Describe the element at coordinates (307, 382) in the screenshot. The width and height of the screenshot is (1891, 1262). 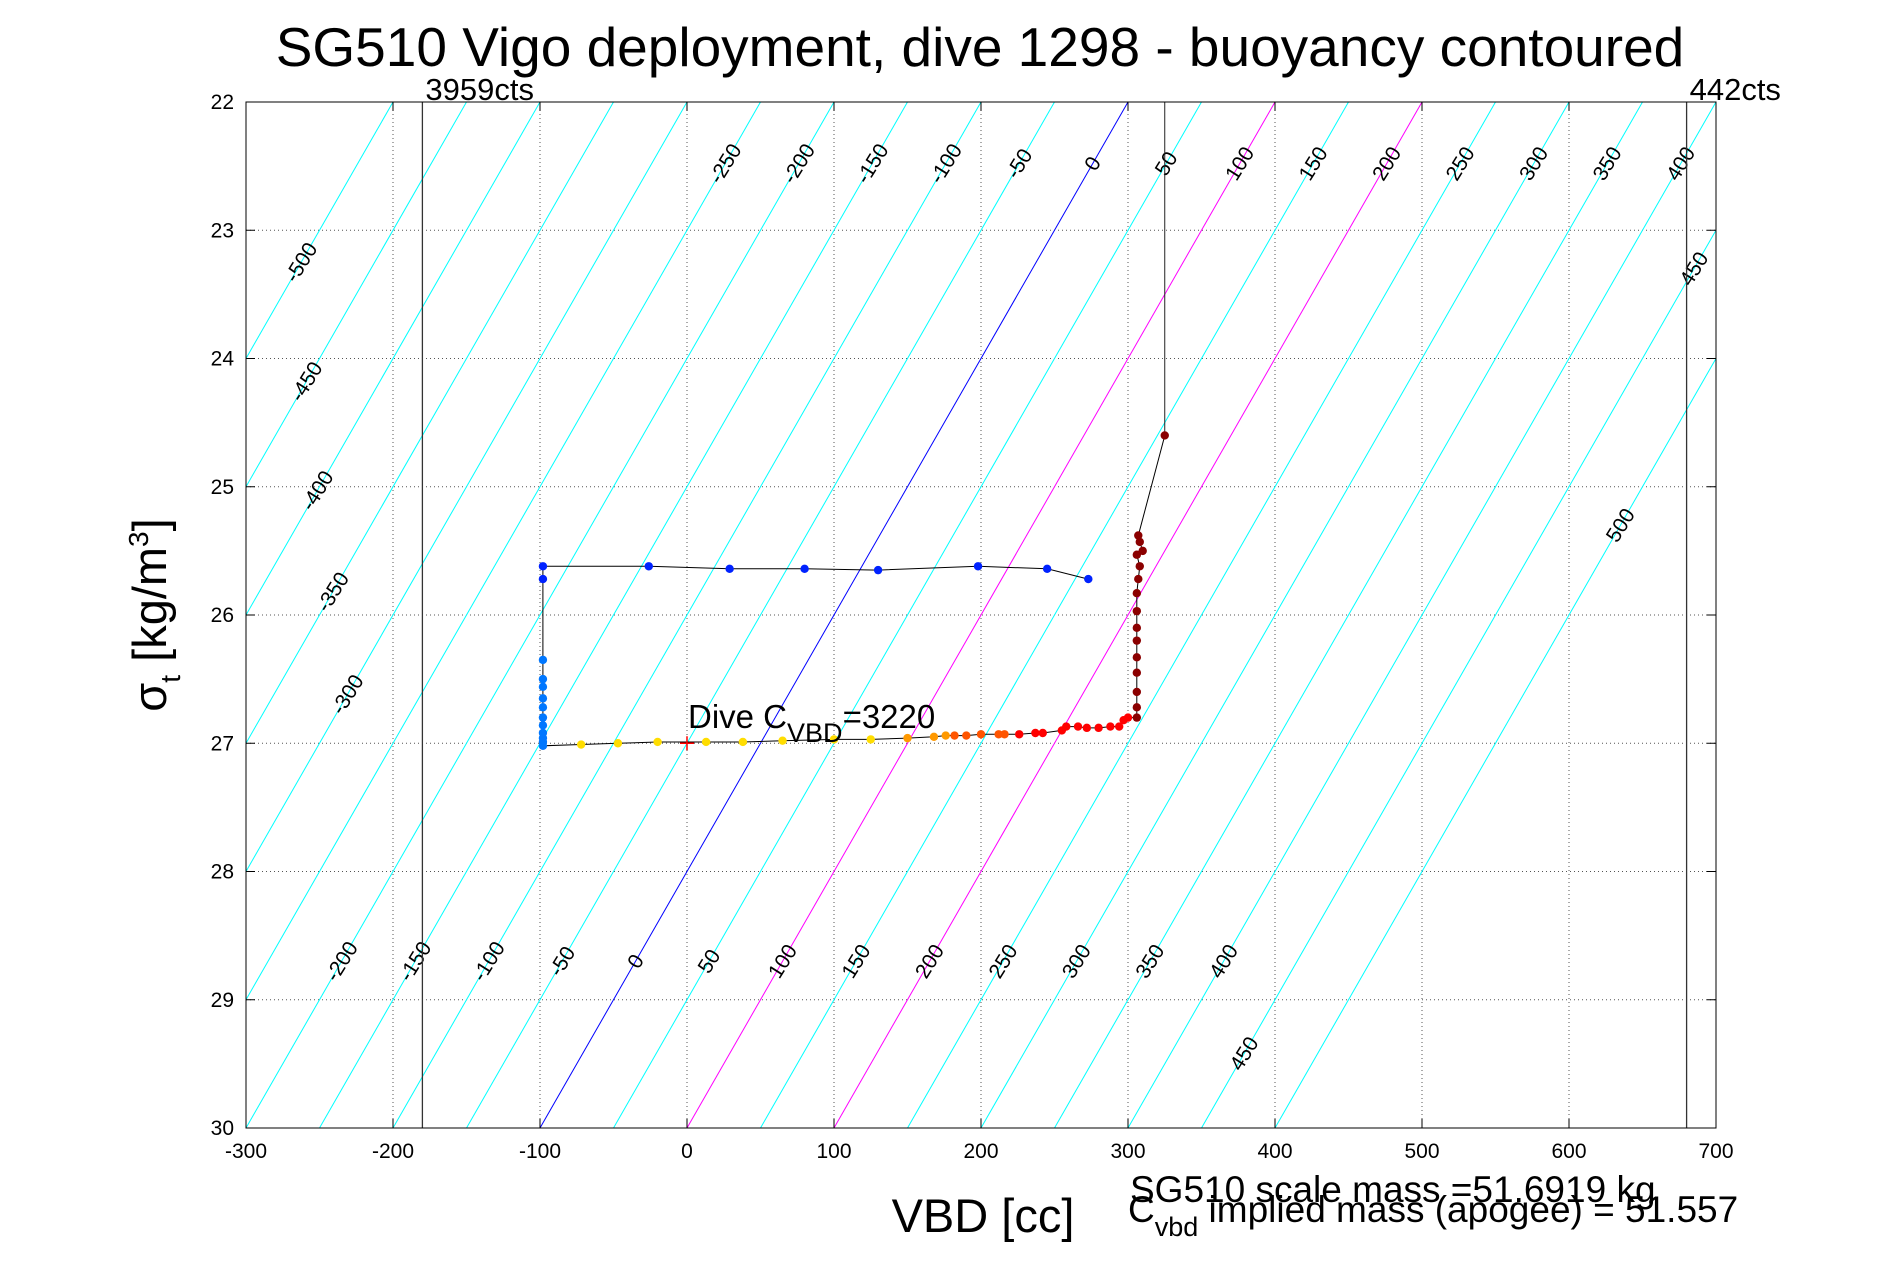
I see `contour-label-top: -450` at that location.